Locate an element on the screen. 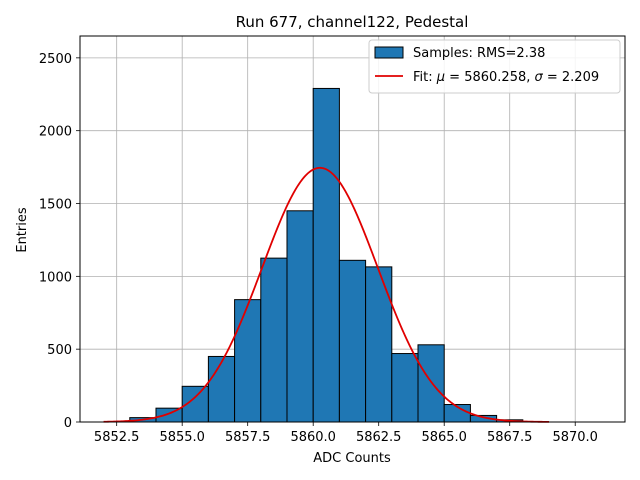 This screenshot has width=640, height=480. x-tick-label: 5855.0 is located at coordinates (182, 437).